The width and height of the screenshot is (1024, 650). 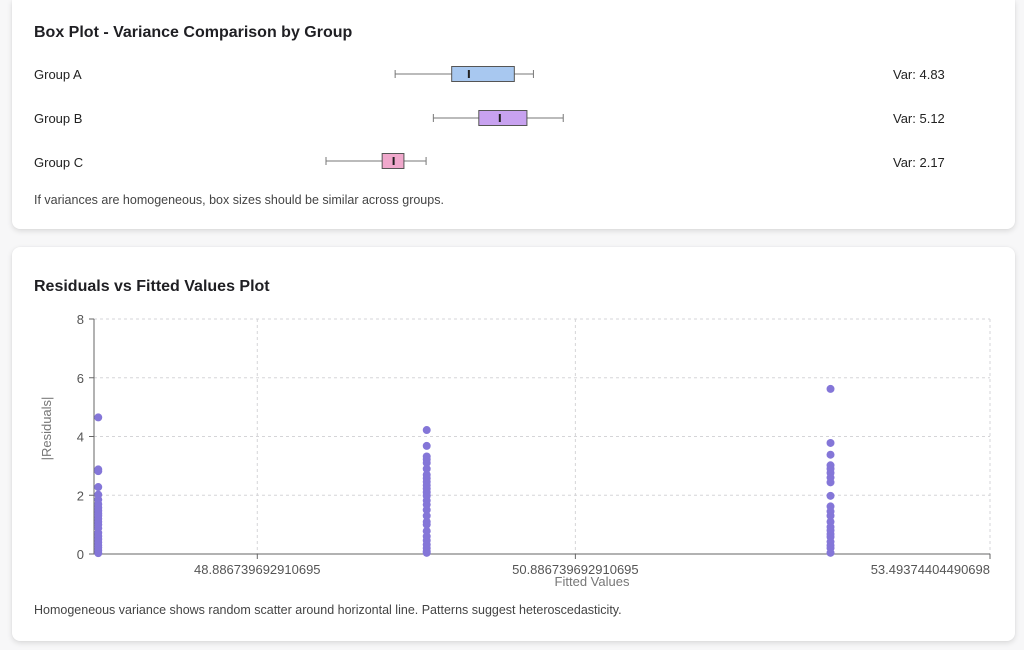 I want to click on y-tick-label-3: 6, so click(x=80, y=378).